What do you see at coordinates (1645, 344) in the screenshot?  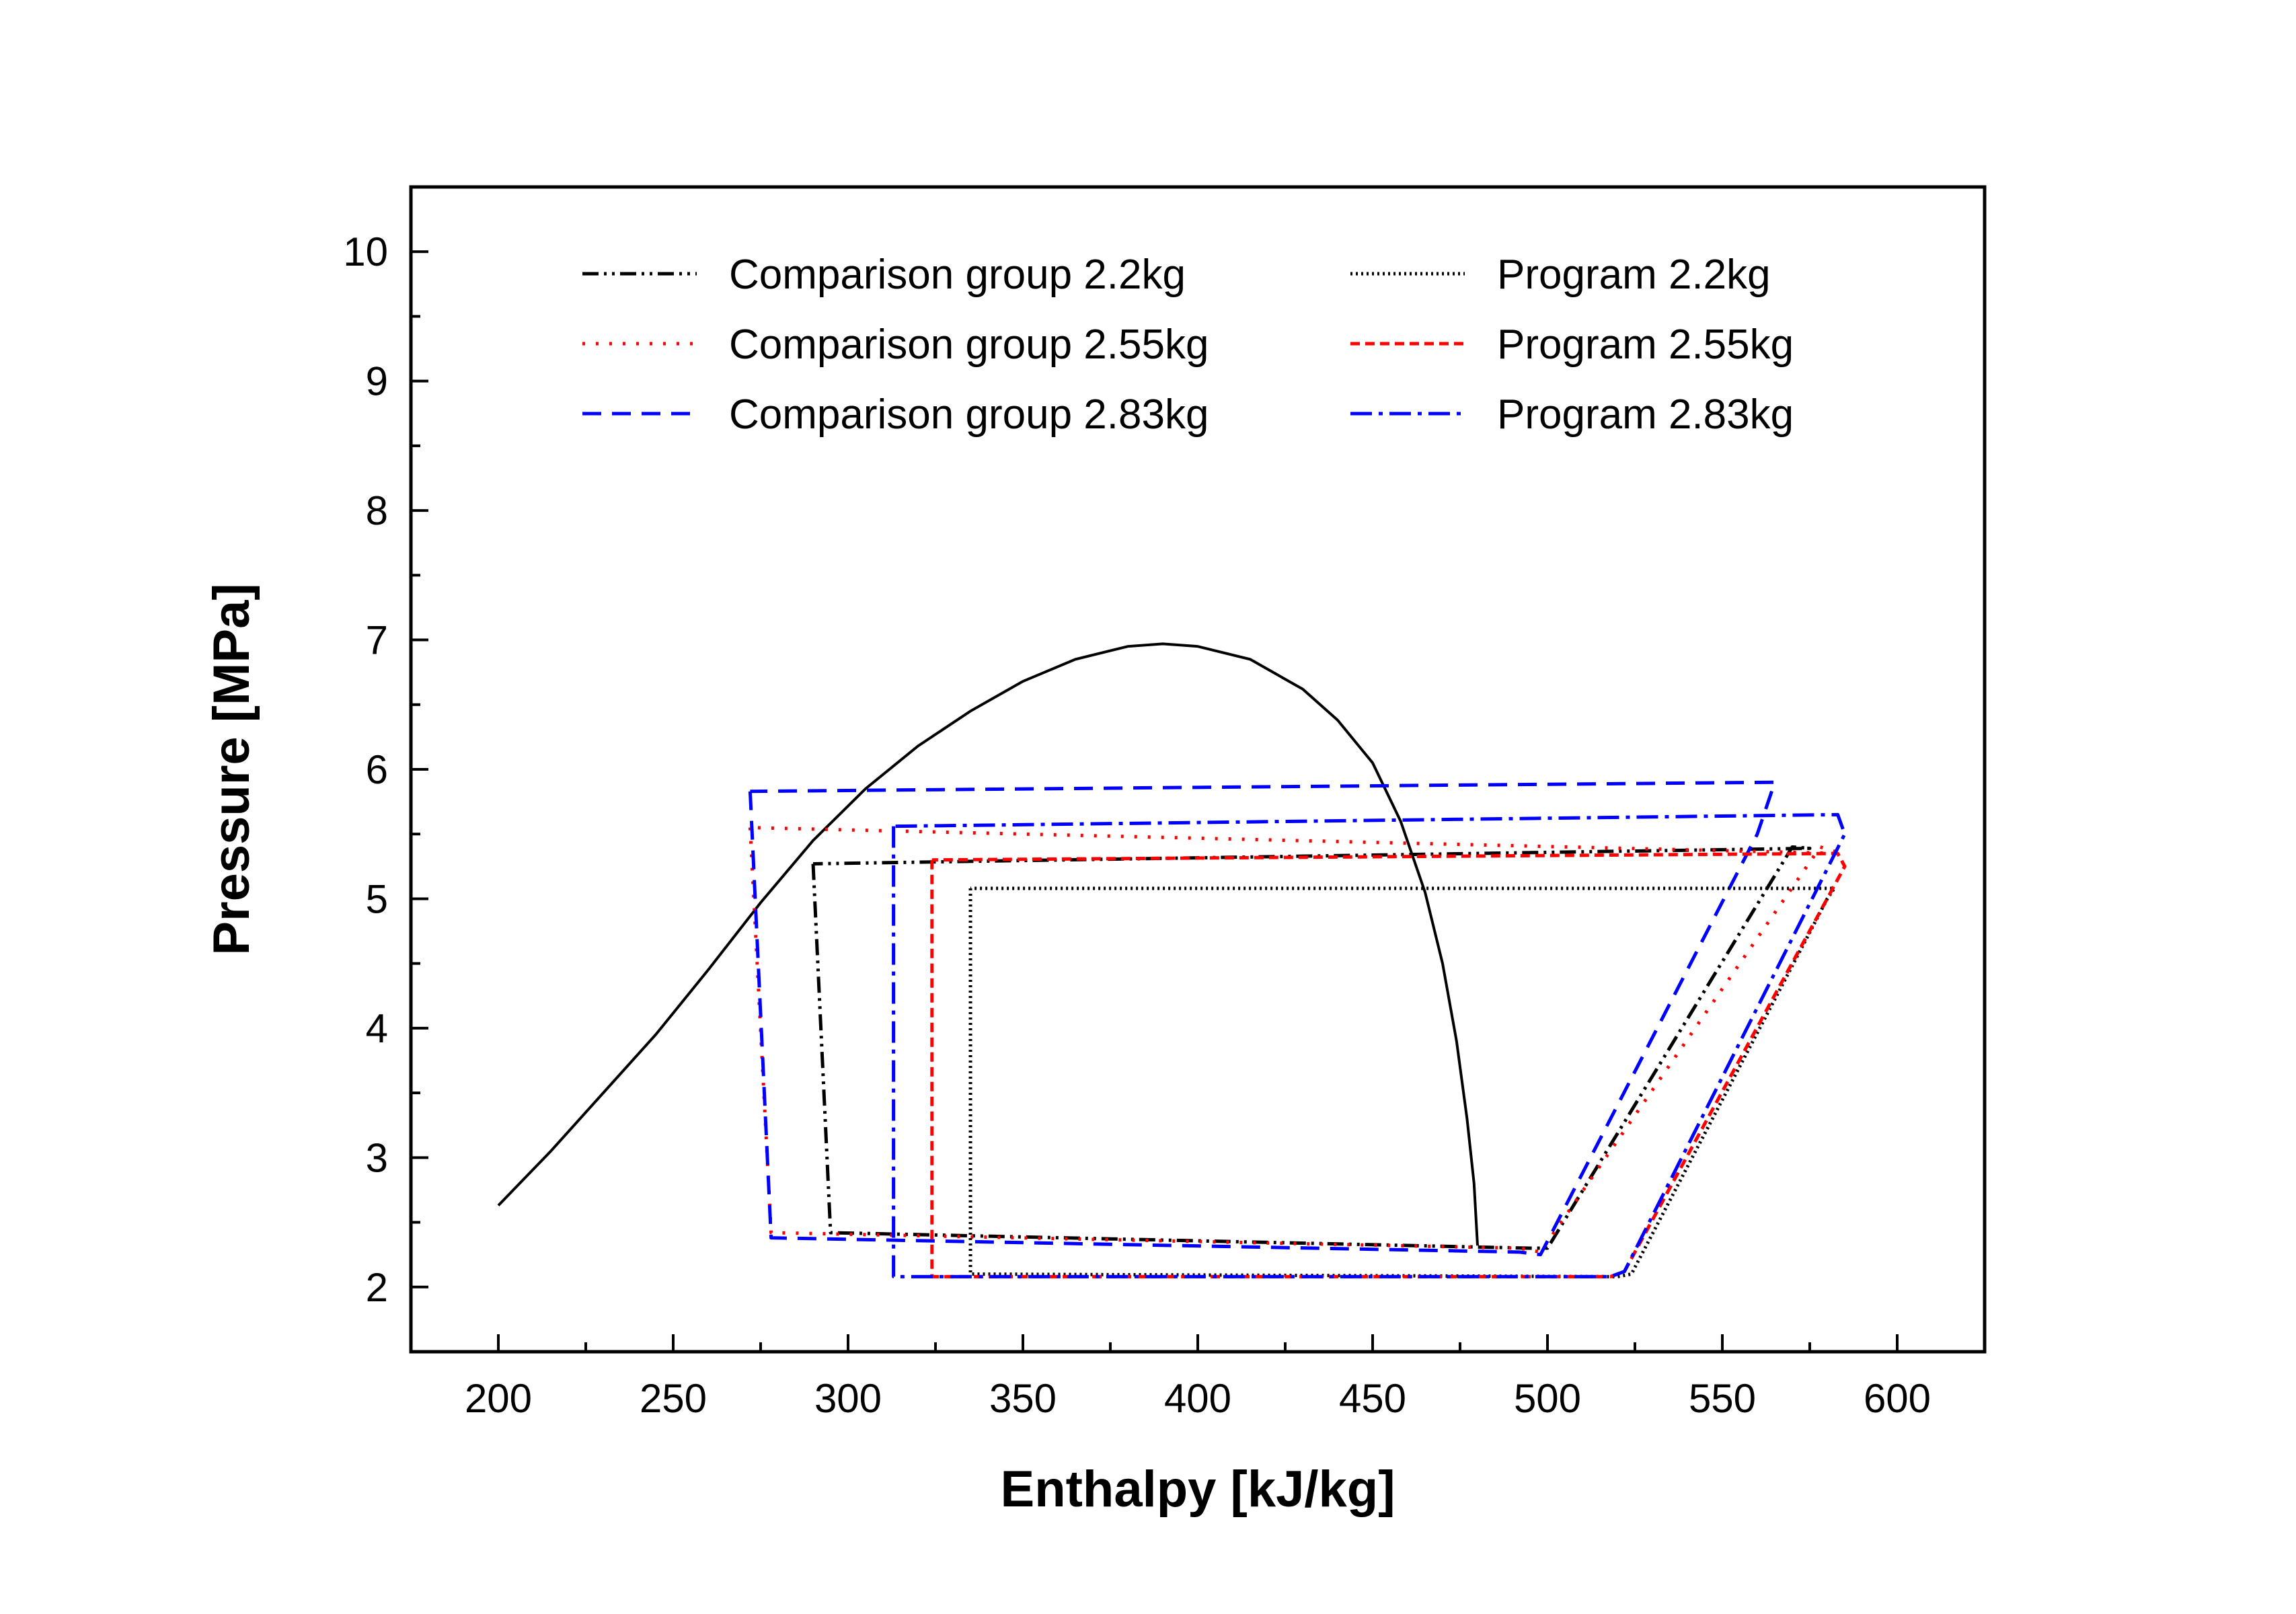 I see `legend-label: Program 2.55kg` at bounding box center [1645, 344].